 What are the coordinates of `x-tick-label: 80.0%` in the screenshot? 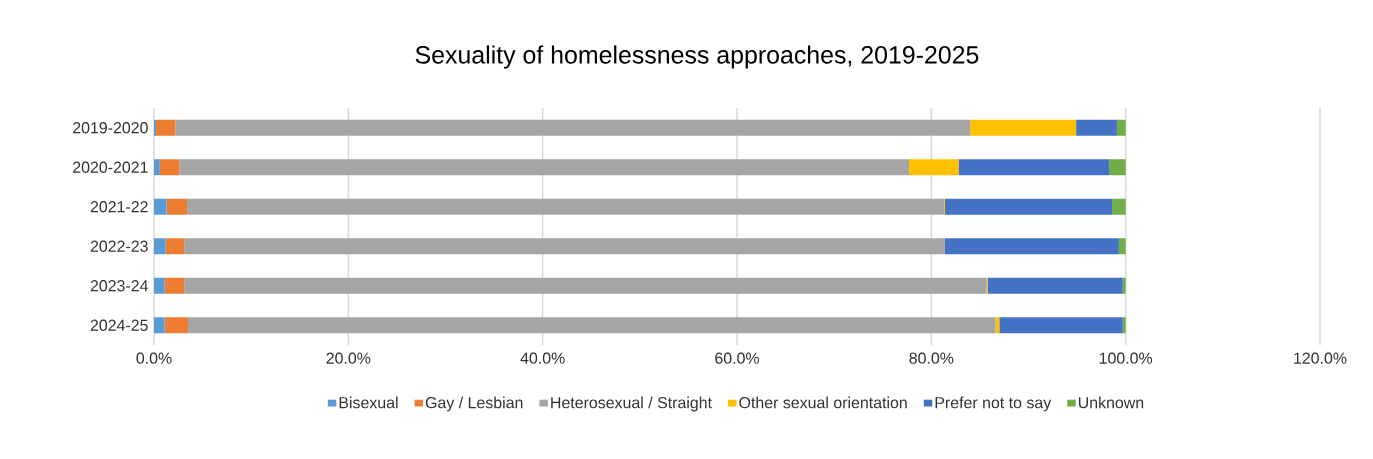 It's located at (931, 358).